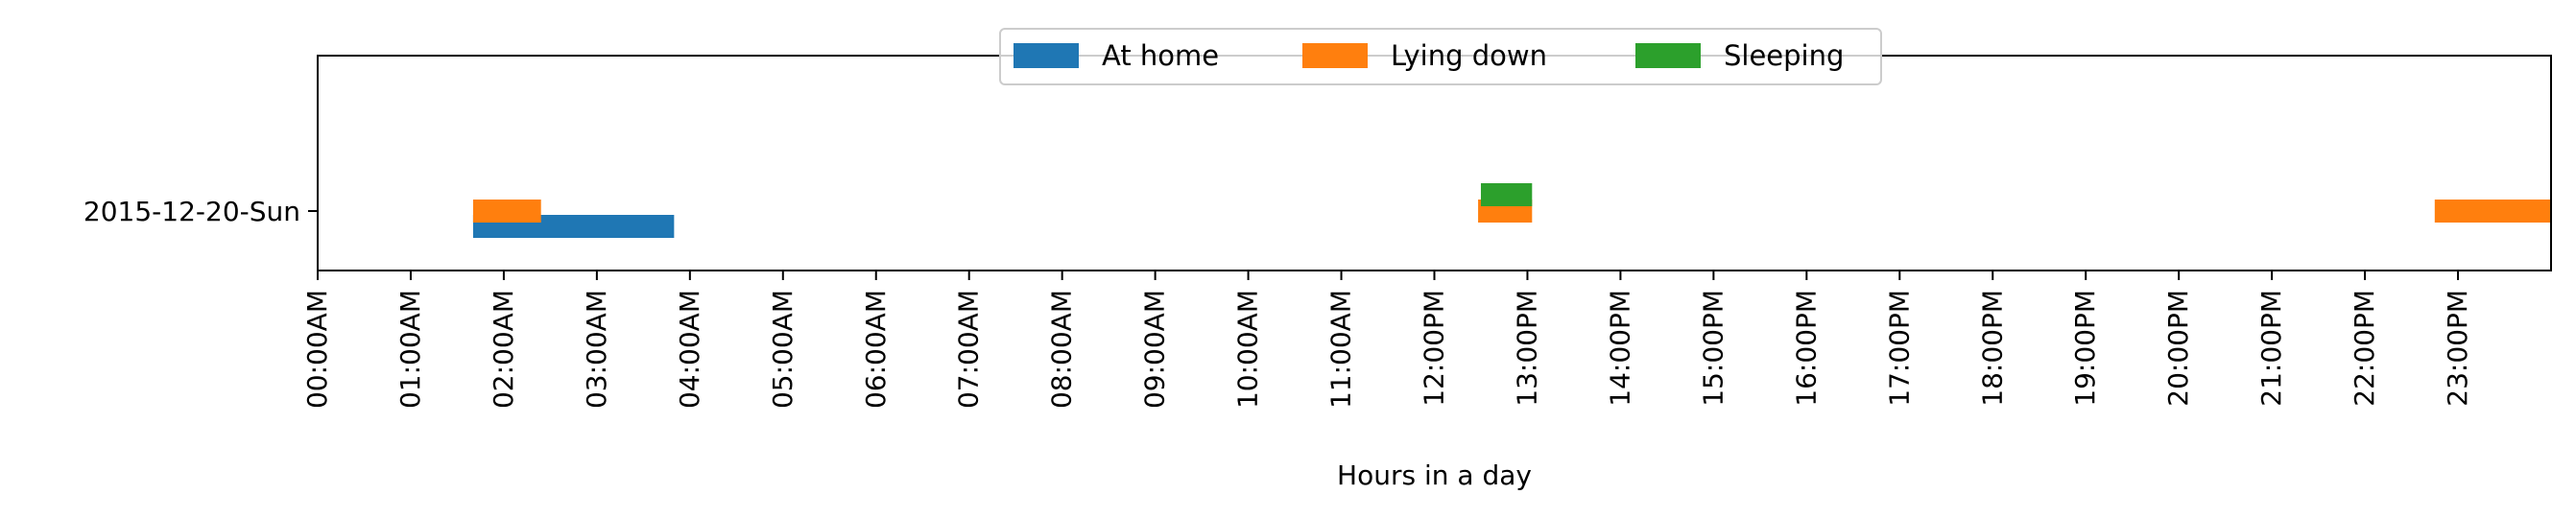 The width and height of the screenshot is (2576, 518). What do you see at coordinates (2178, 348) in the screenshot?
I see `x-tick-label: 20:00PM` at bounding box center [2178, 348].